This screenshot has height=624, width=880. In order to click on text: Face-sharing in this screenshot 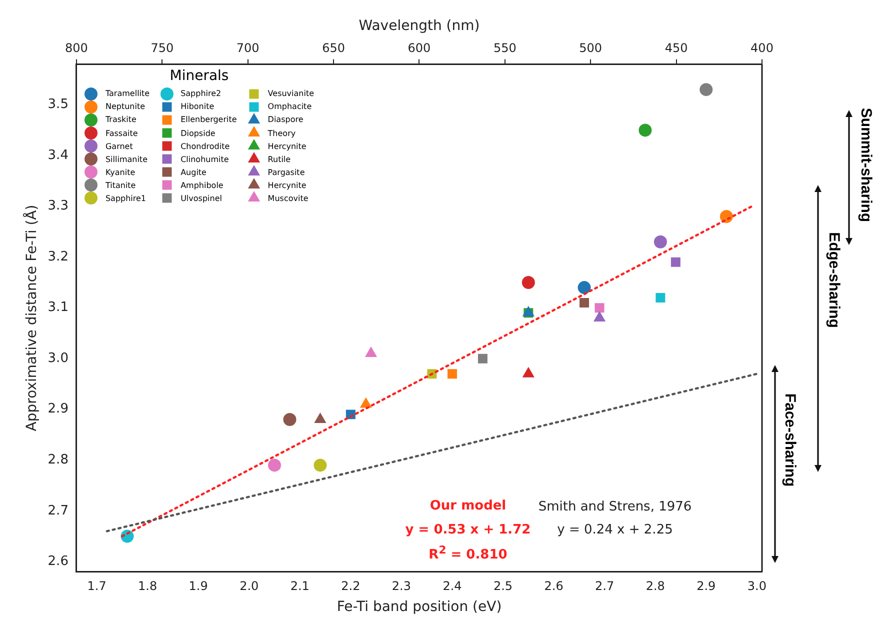, I will do `click(790, 440)`.